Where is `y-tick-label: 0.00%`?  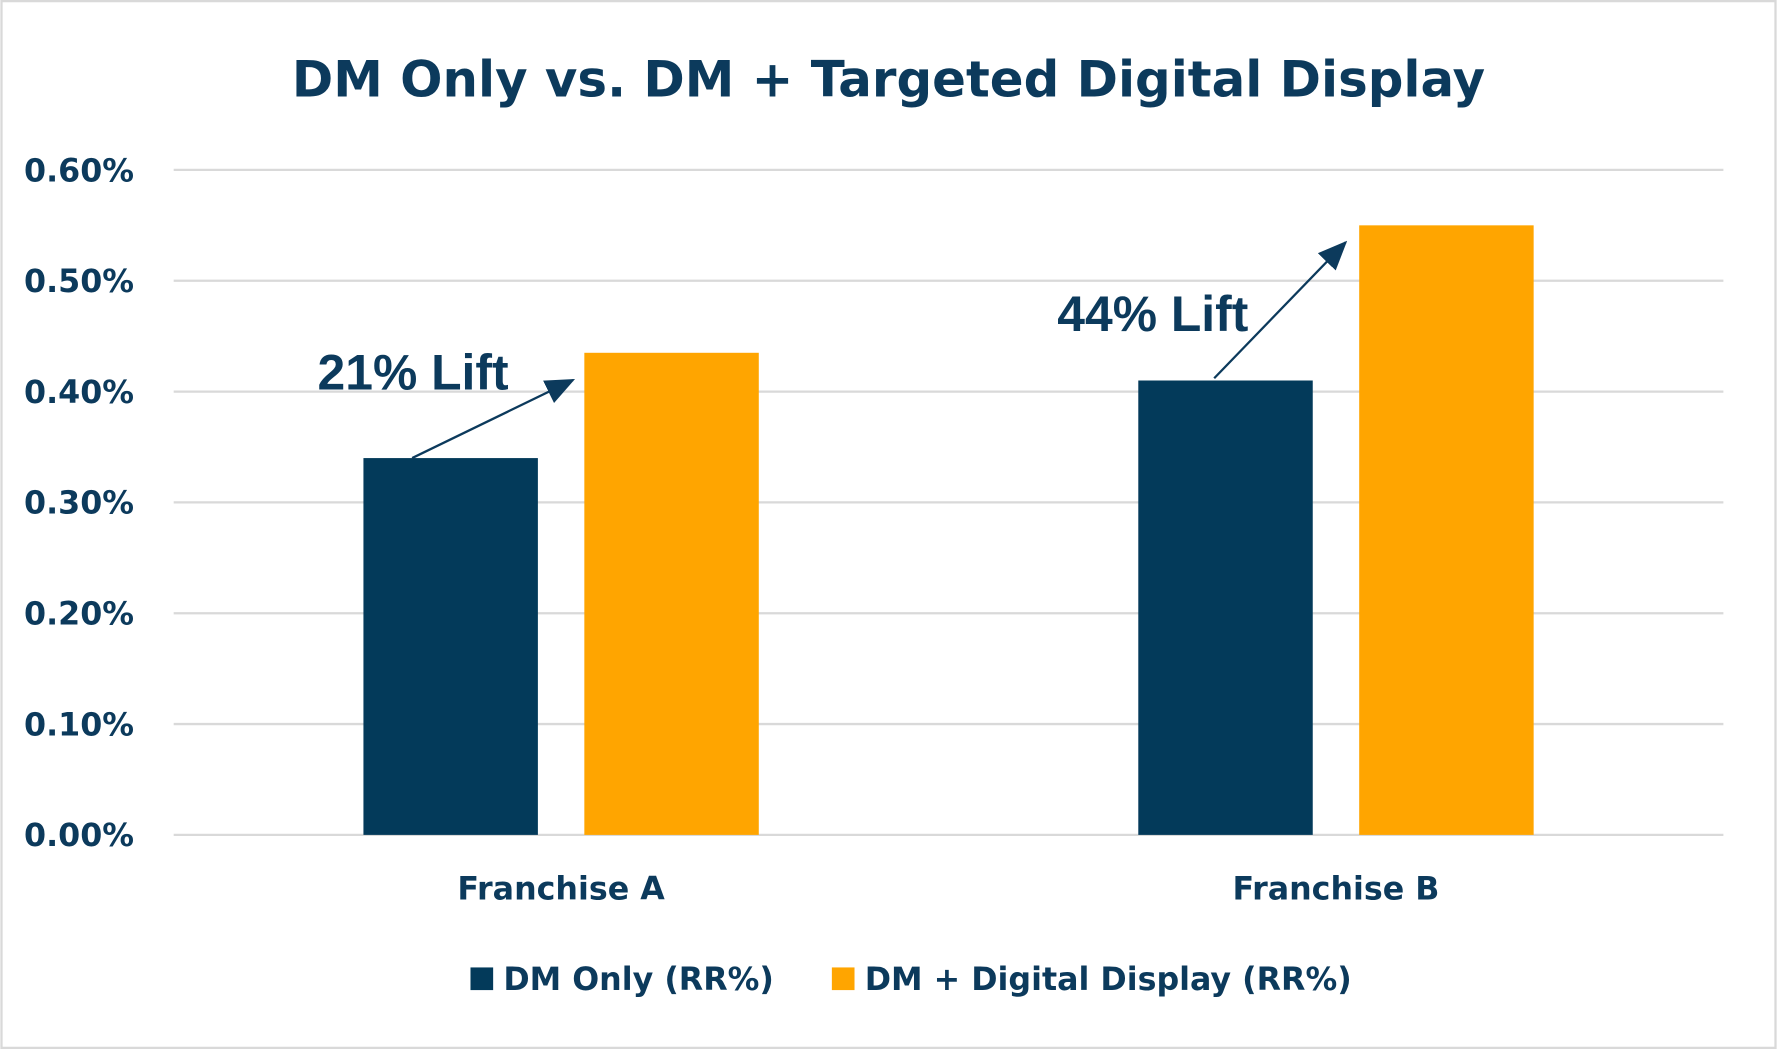
y-tick-label: 0.00% is located at coordinates (79, 836).